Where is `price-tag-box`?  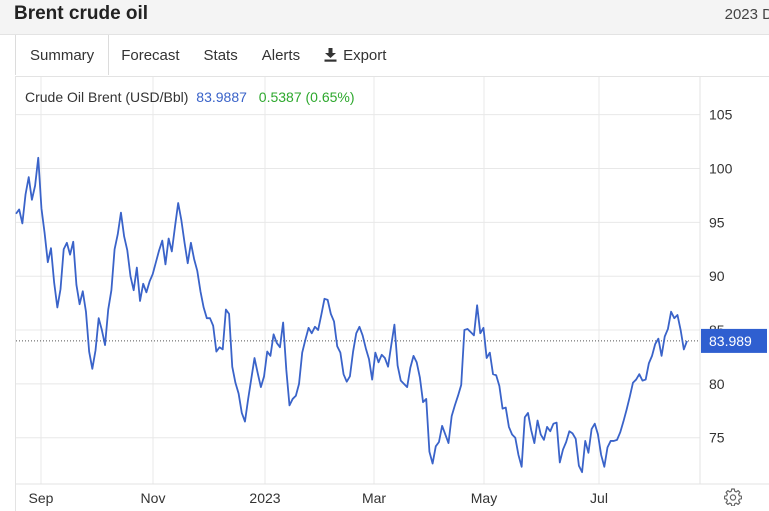
price-tag-box is located at coordinates (734, 340).